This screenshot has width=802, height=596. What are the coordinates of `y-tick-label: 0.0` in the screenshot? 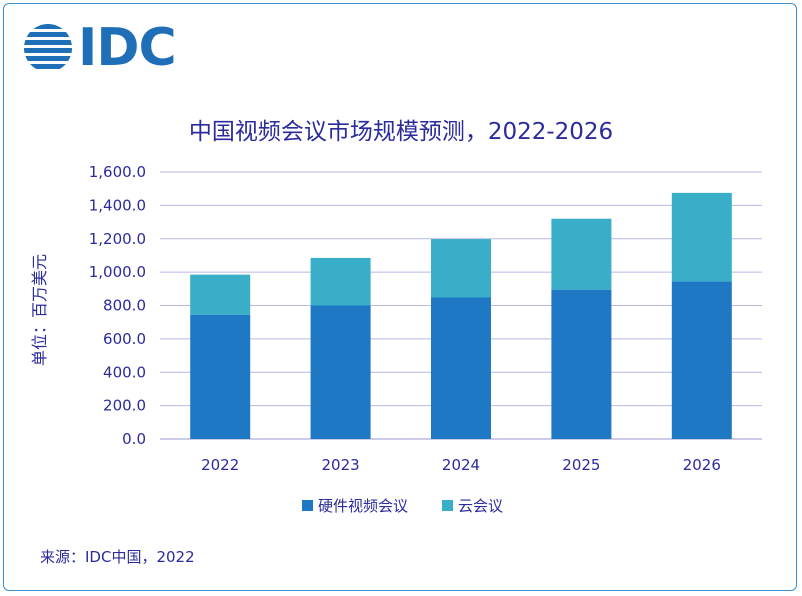 It's located at (134, 439).